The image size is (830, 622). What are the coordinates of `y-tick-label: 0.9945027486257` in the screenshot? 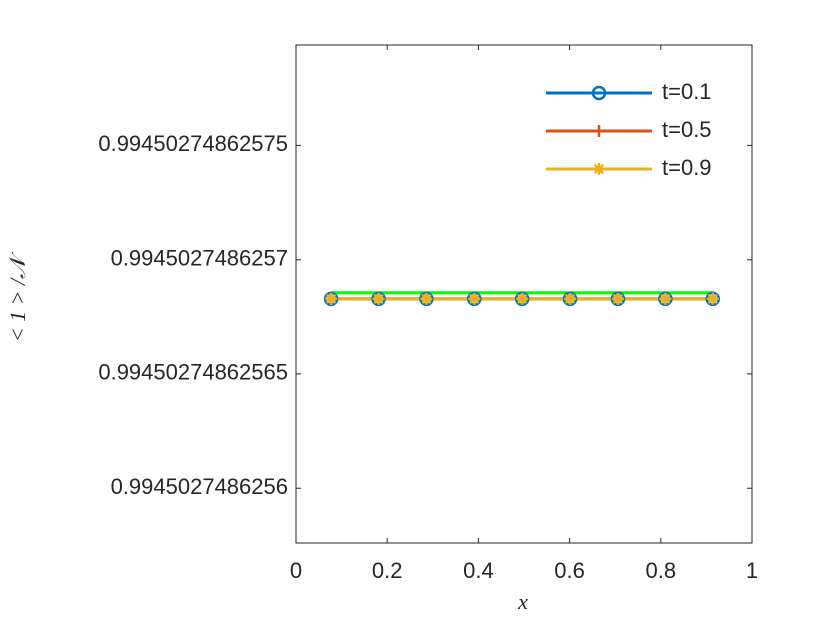 It's located at (199, 258).